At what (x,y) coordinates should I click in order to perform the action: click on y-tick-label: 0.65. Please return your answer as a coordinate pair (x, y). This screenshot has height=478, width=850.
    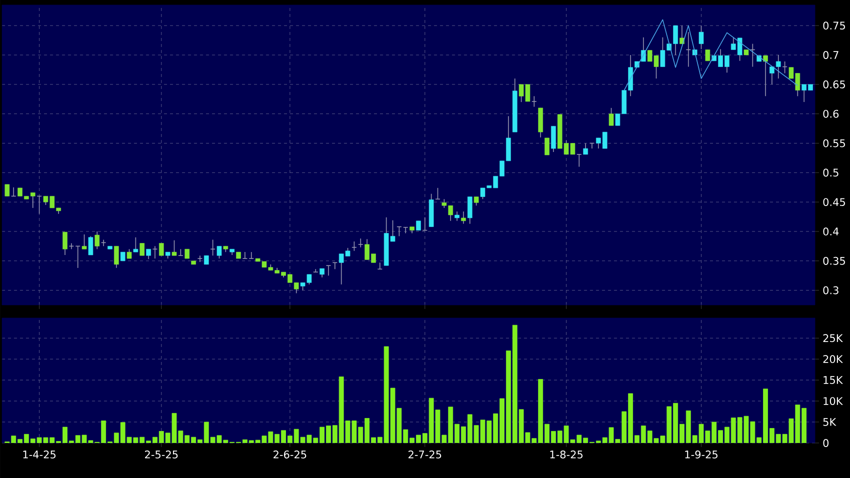
    Looking at the image, I should click on (834, 84).